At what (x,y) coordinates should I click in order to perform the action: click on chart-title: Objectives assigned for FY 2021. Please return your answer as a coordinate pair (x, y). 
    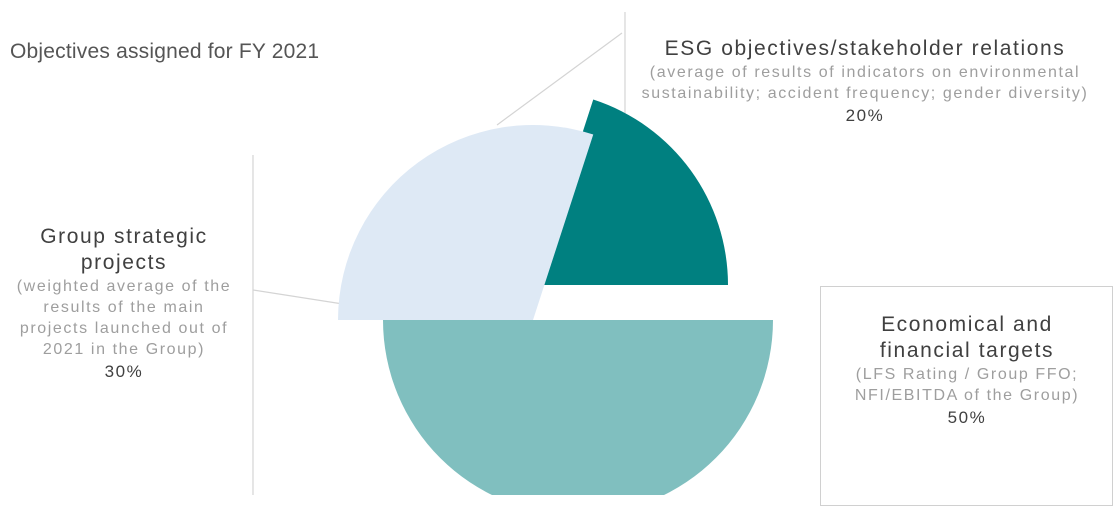
    Looking at the image, I should click on (165, 51).